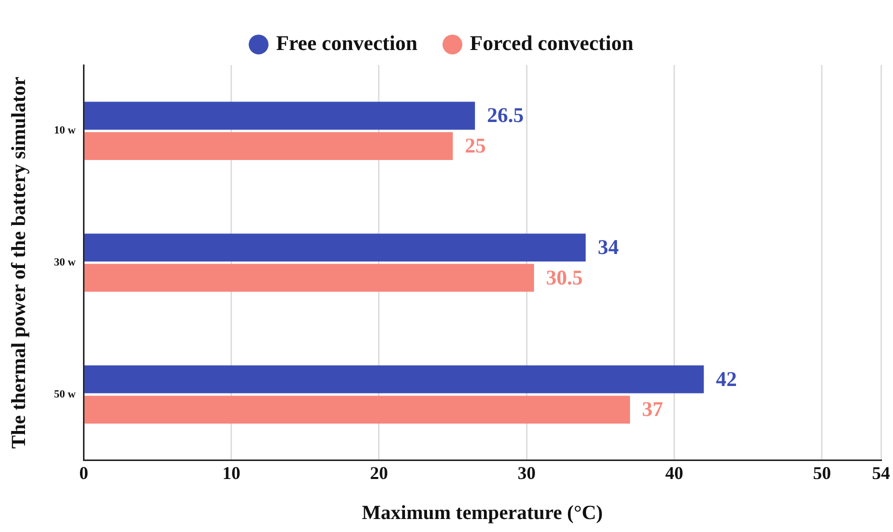  I want to click on data-label: 25, so click(475, 145).